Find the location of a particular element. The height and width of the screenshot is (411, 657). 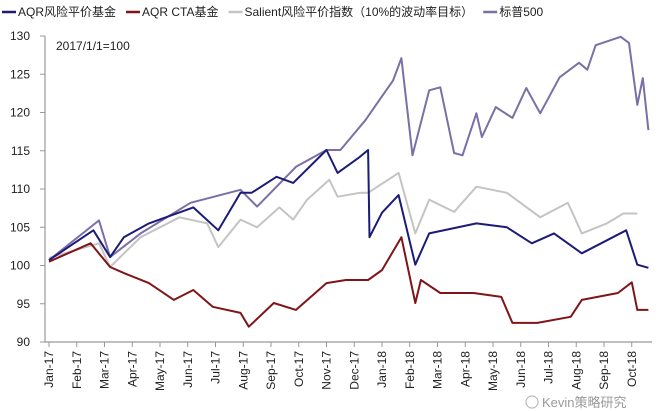

x-tick-label: Dec-17 is located at coordinates (354, 370).